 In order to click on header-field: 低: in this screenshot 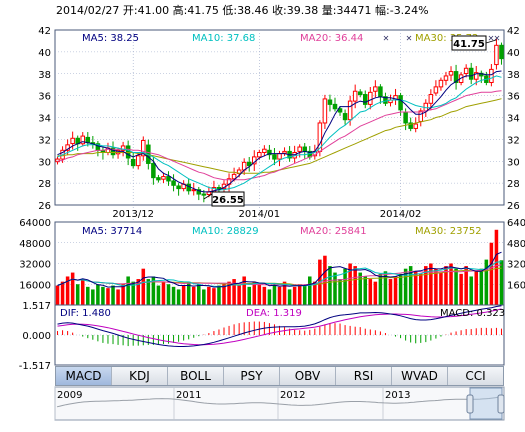, I will do `click(229, 10)`.